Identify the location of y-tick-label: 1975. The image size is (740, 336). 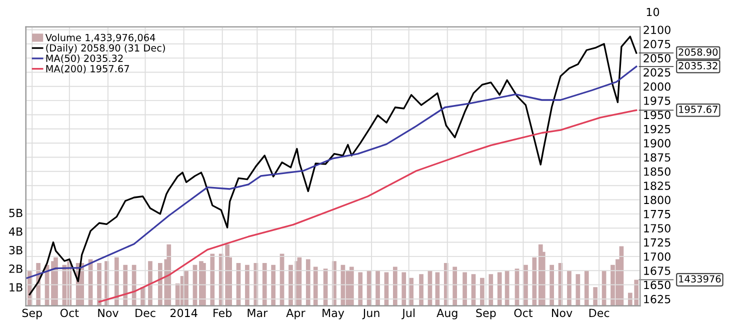
(657, 100).